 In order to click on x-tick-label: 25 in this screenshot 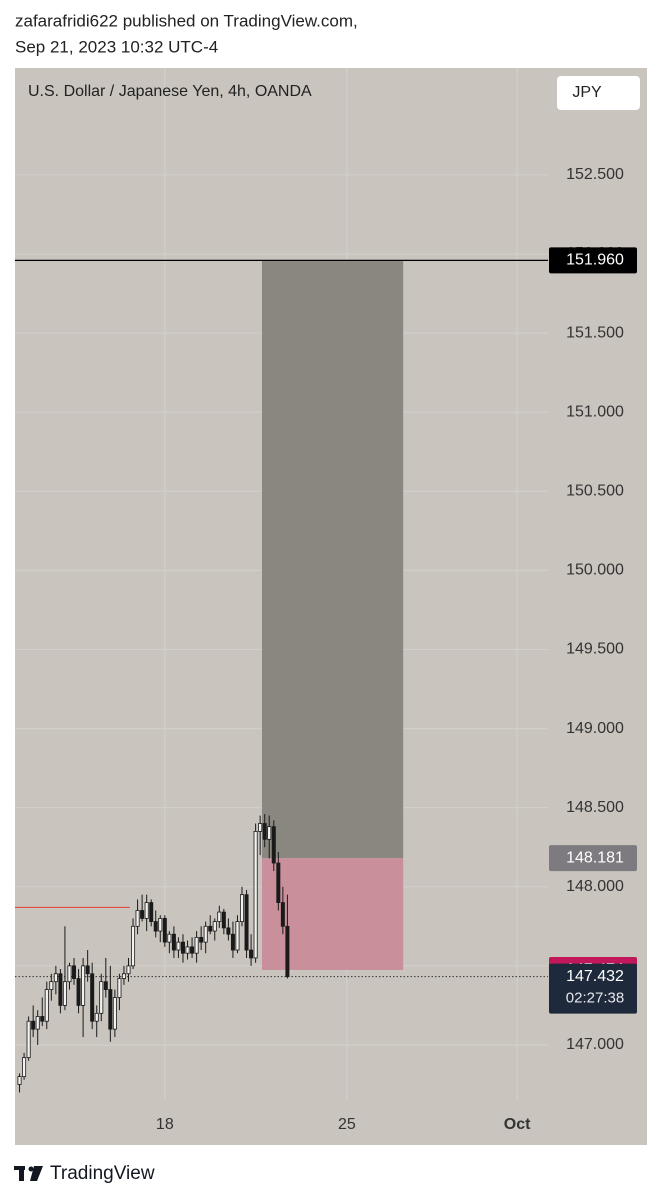, I will do `click(347, 1124)`.